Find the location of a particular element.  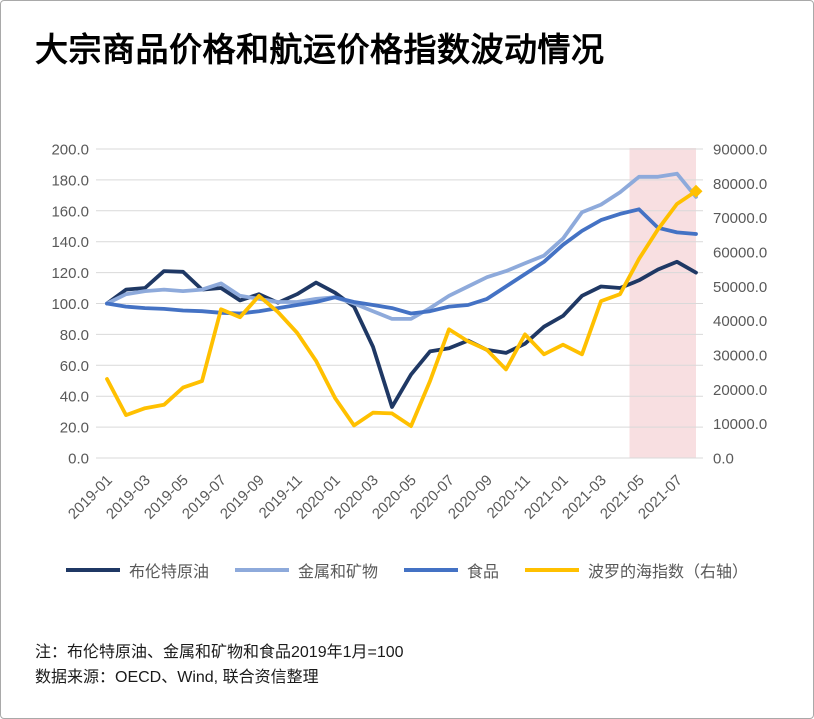

legend-label-food: 食品 is located at coordinates (483, 572).